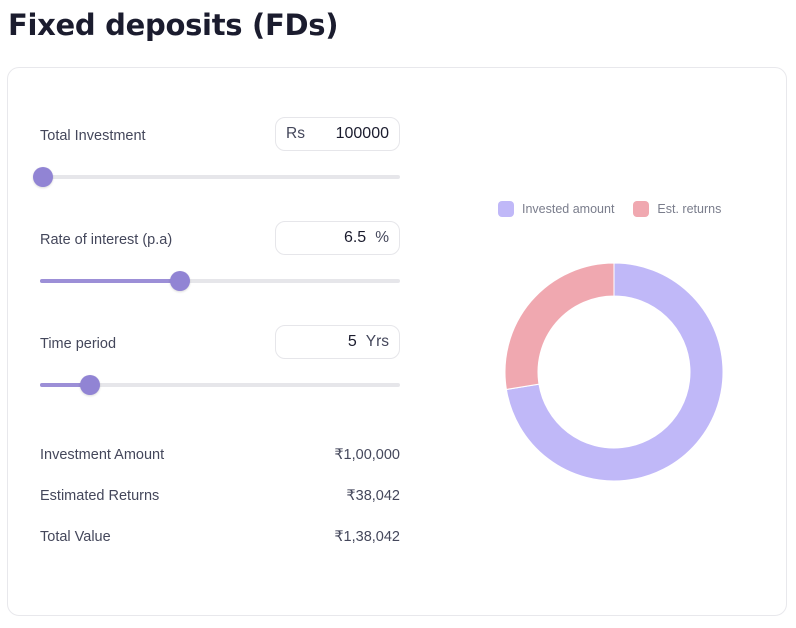  I want to click on years-suffix: Yrs, so click(377, 341).